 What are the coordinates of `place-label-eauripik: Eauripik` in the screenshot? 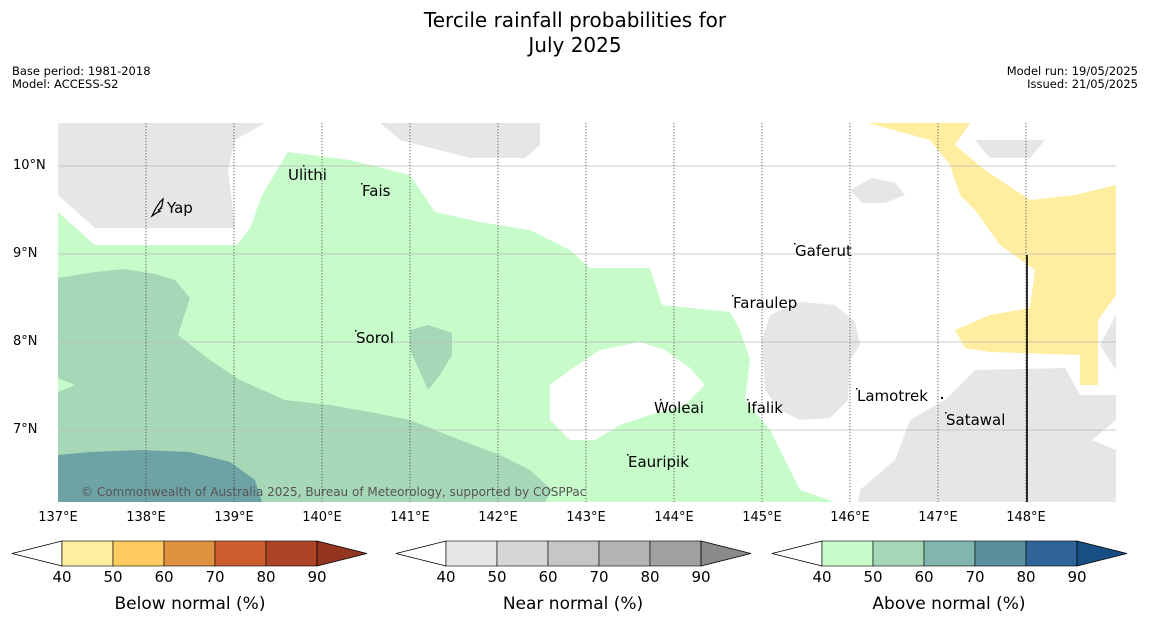 It's located at (658, 462).